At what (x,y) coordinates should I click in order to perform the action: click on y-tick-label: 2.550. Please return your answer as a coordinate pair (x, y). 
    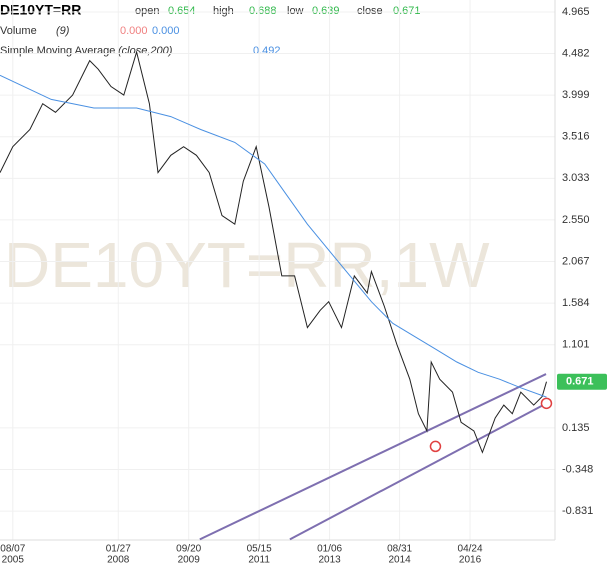
    Looking at the image, I should click on (576, 220).